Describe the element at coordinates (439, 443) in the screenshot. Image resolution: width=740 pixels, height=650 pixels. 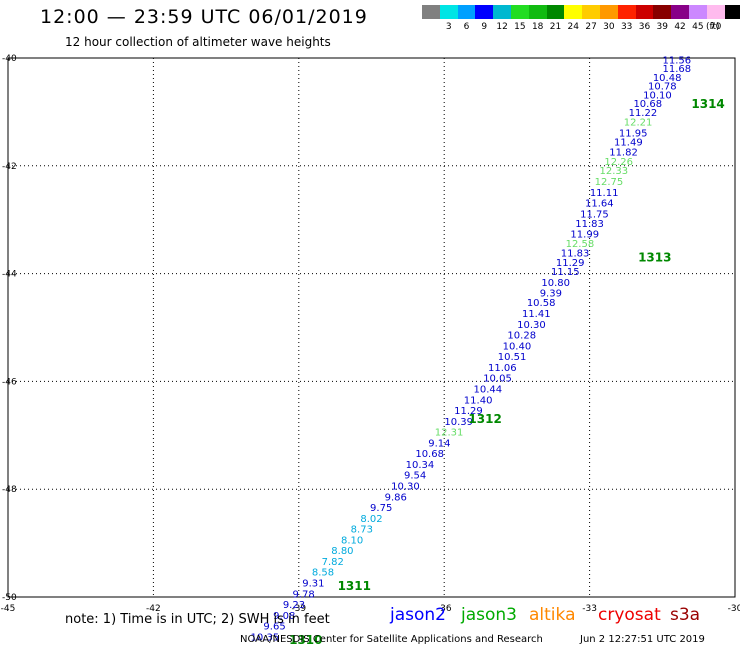
I see `wave-height-value: 9.14` at that location.